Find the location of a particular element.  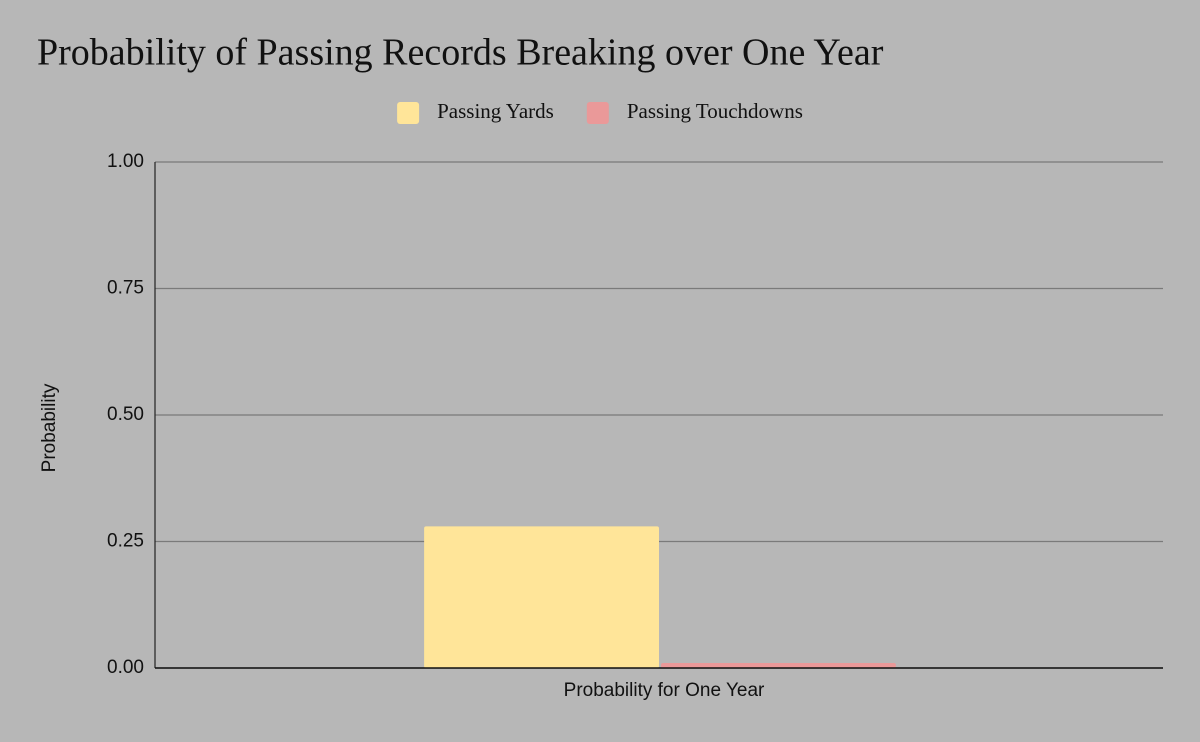

y-tick-label: 0.75 is located at coordinates (125, 288).